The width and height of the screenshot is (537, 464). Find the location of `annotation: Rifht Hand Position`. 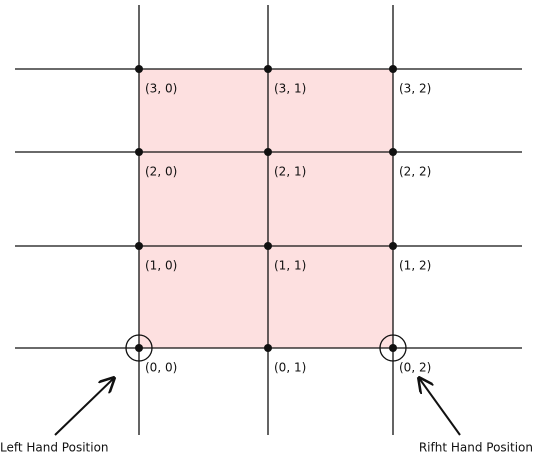

annotation: Rifht Hand Position is located at coordinates (476, 448).